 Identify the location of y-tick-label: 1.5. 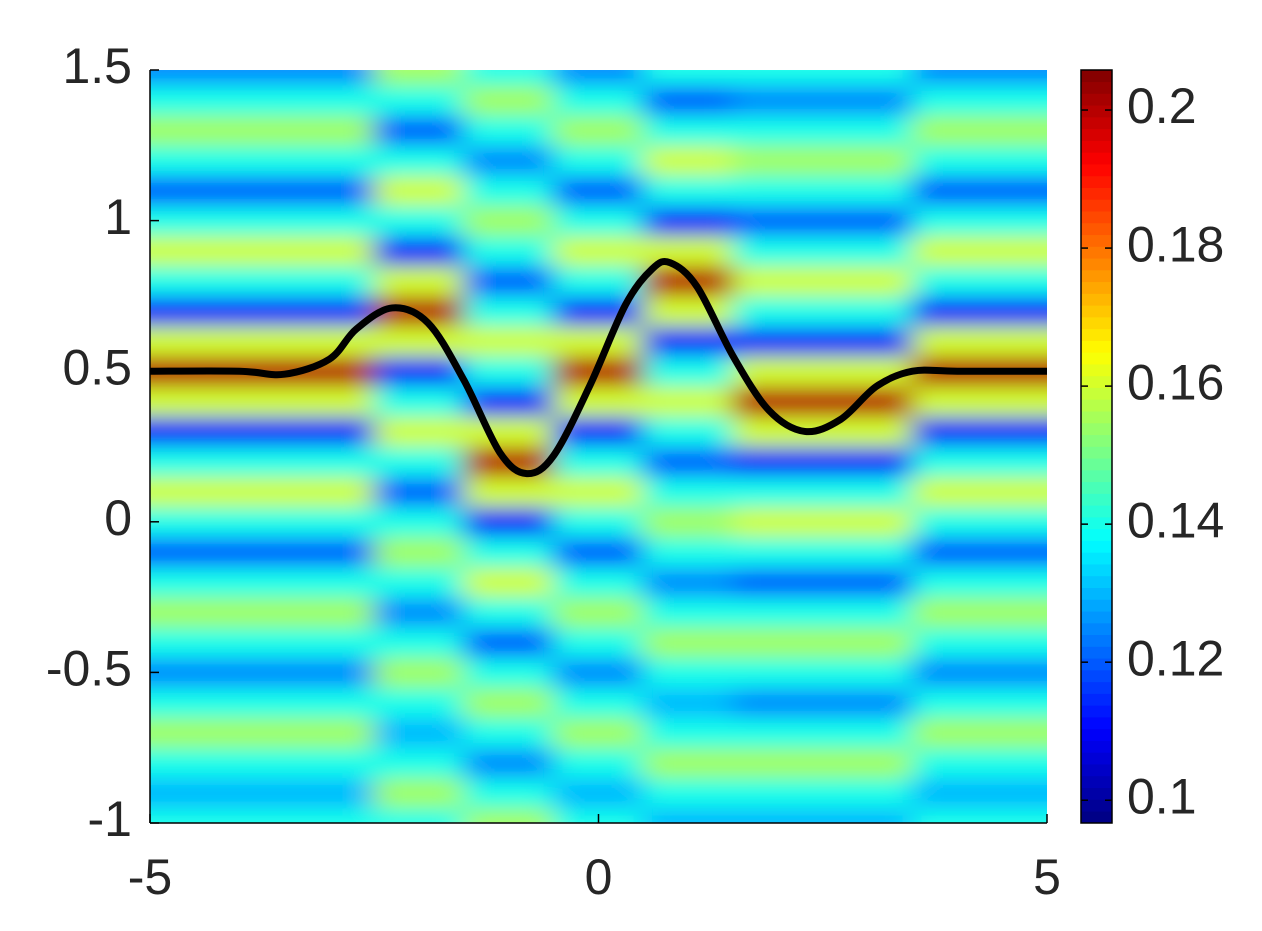
(97, 66).